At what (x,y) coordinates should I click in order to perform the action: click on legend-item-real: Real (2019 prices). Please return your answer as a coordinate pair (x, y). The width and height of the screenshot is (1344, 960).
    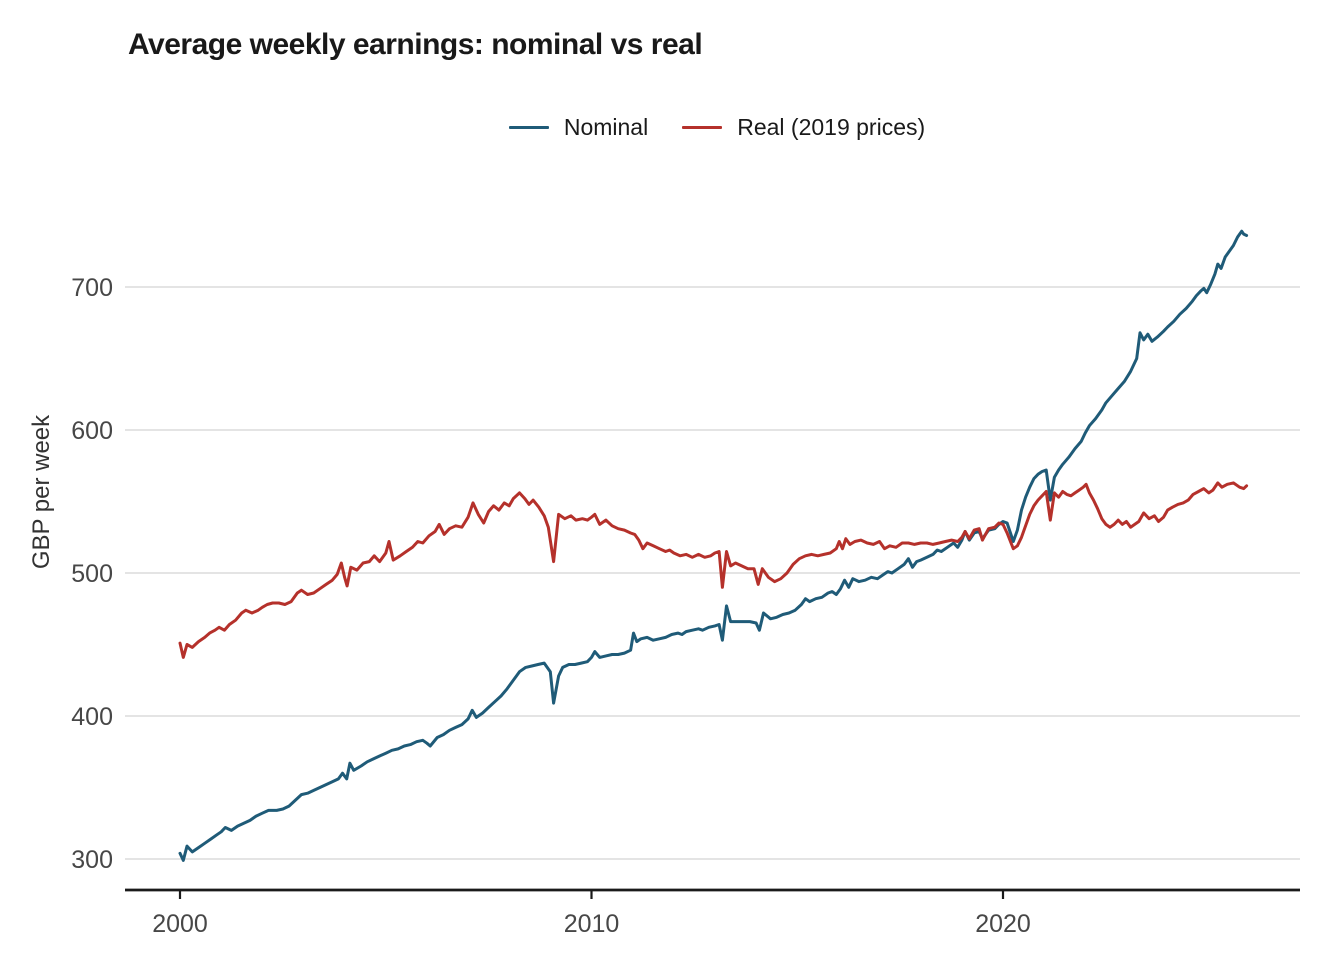
    Looking at the image, I should click on (803, 127).